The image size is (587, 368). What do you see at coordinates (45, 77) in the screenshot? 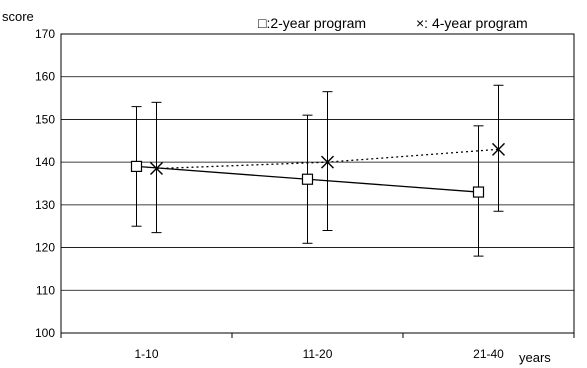
I see `y-tick-label: 160` at bounding box center [45, 77].